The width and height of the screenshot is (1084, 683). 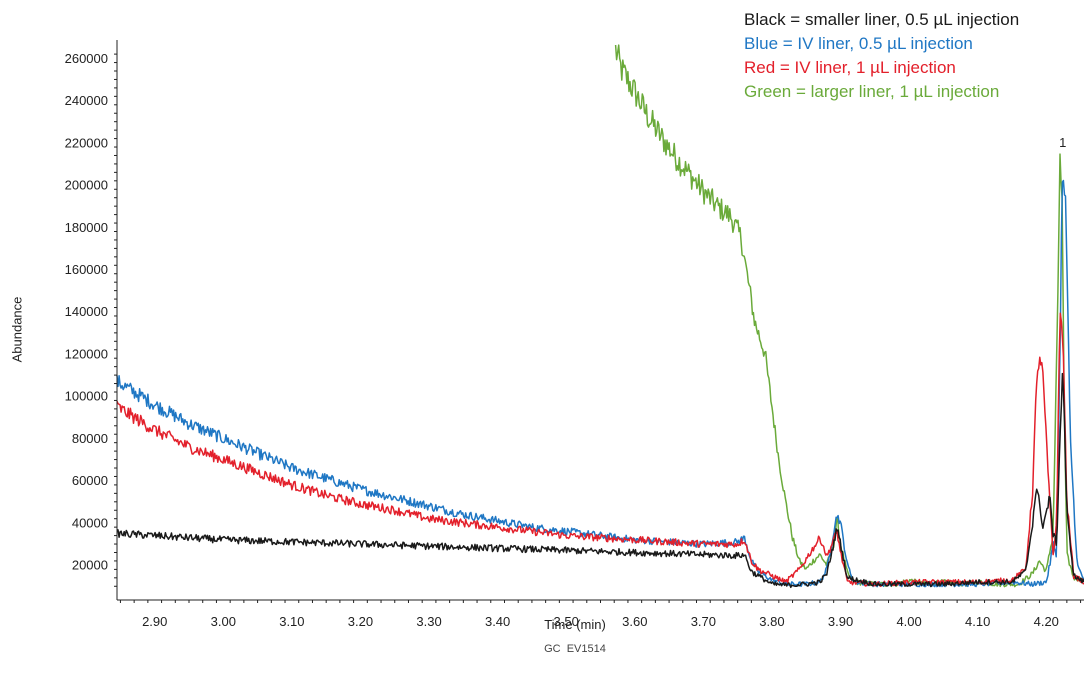 I want to click on x-tick-label: 2.90, so click(x=154, y=621).